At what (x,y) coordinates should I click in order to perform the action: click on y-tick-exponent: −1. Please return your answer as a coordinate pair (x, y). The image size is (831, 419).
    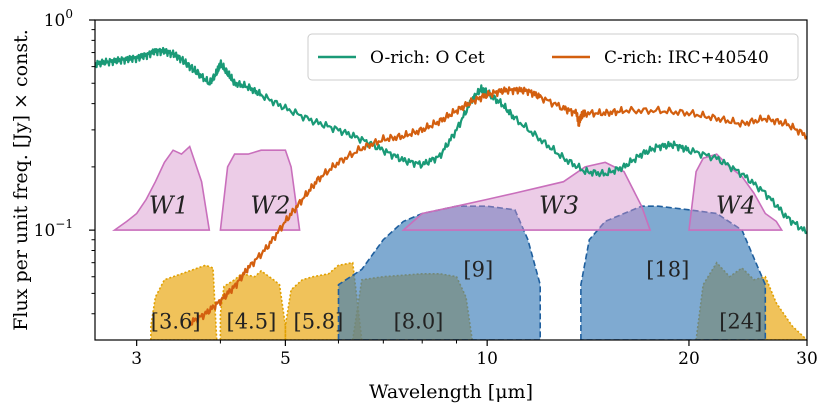
    Looking at the image, I should click on (64, 224).